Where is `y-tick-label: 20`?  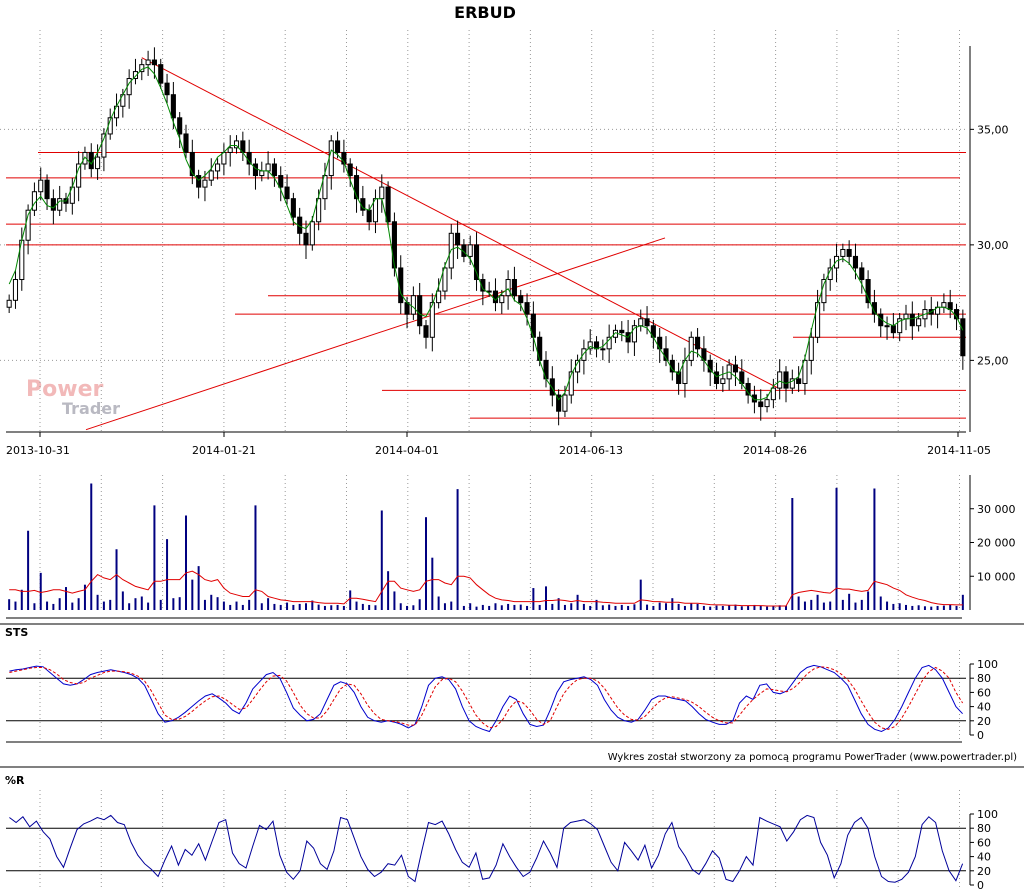
y-tick-label: 20 is located at coordinates (984, 721).